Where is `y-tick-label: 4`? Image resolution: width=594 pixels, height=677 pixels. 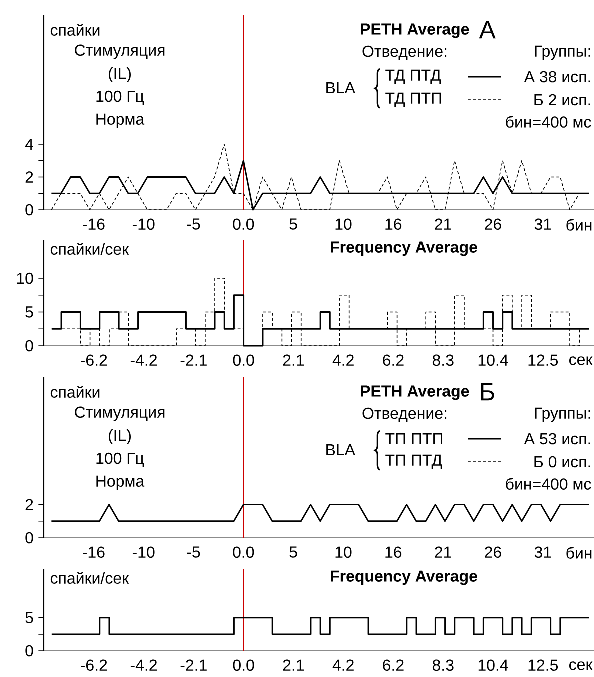
y-tick-label: 4 is located at coordinates (29, 144).